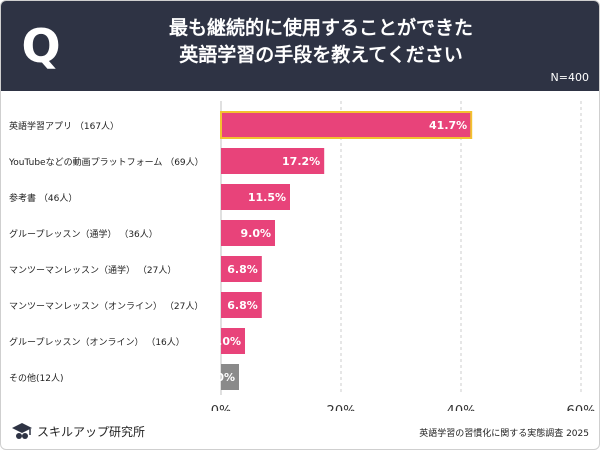  Describe the element at coordinates (581, 407) in the screenshot. I see `x-tick-label: 60%` at that location.